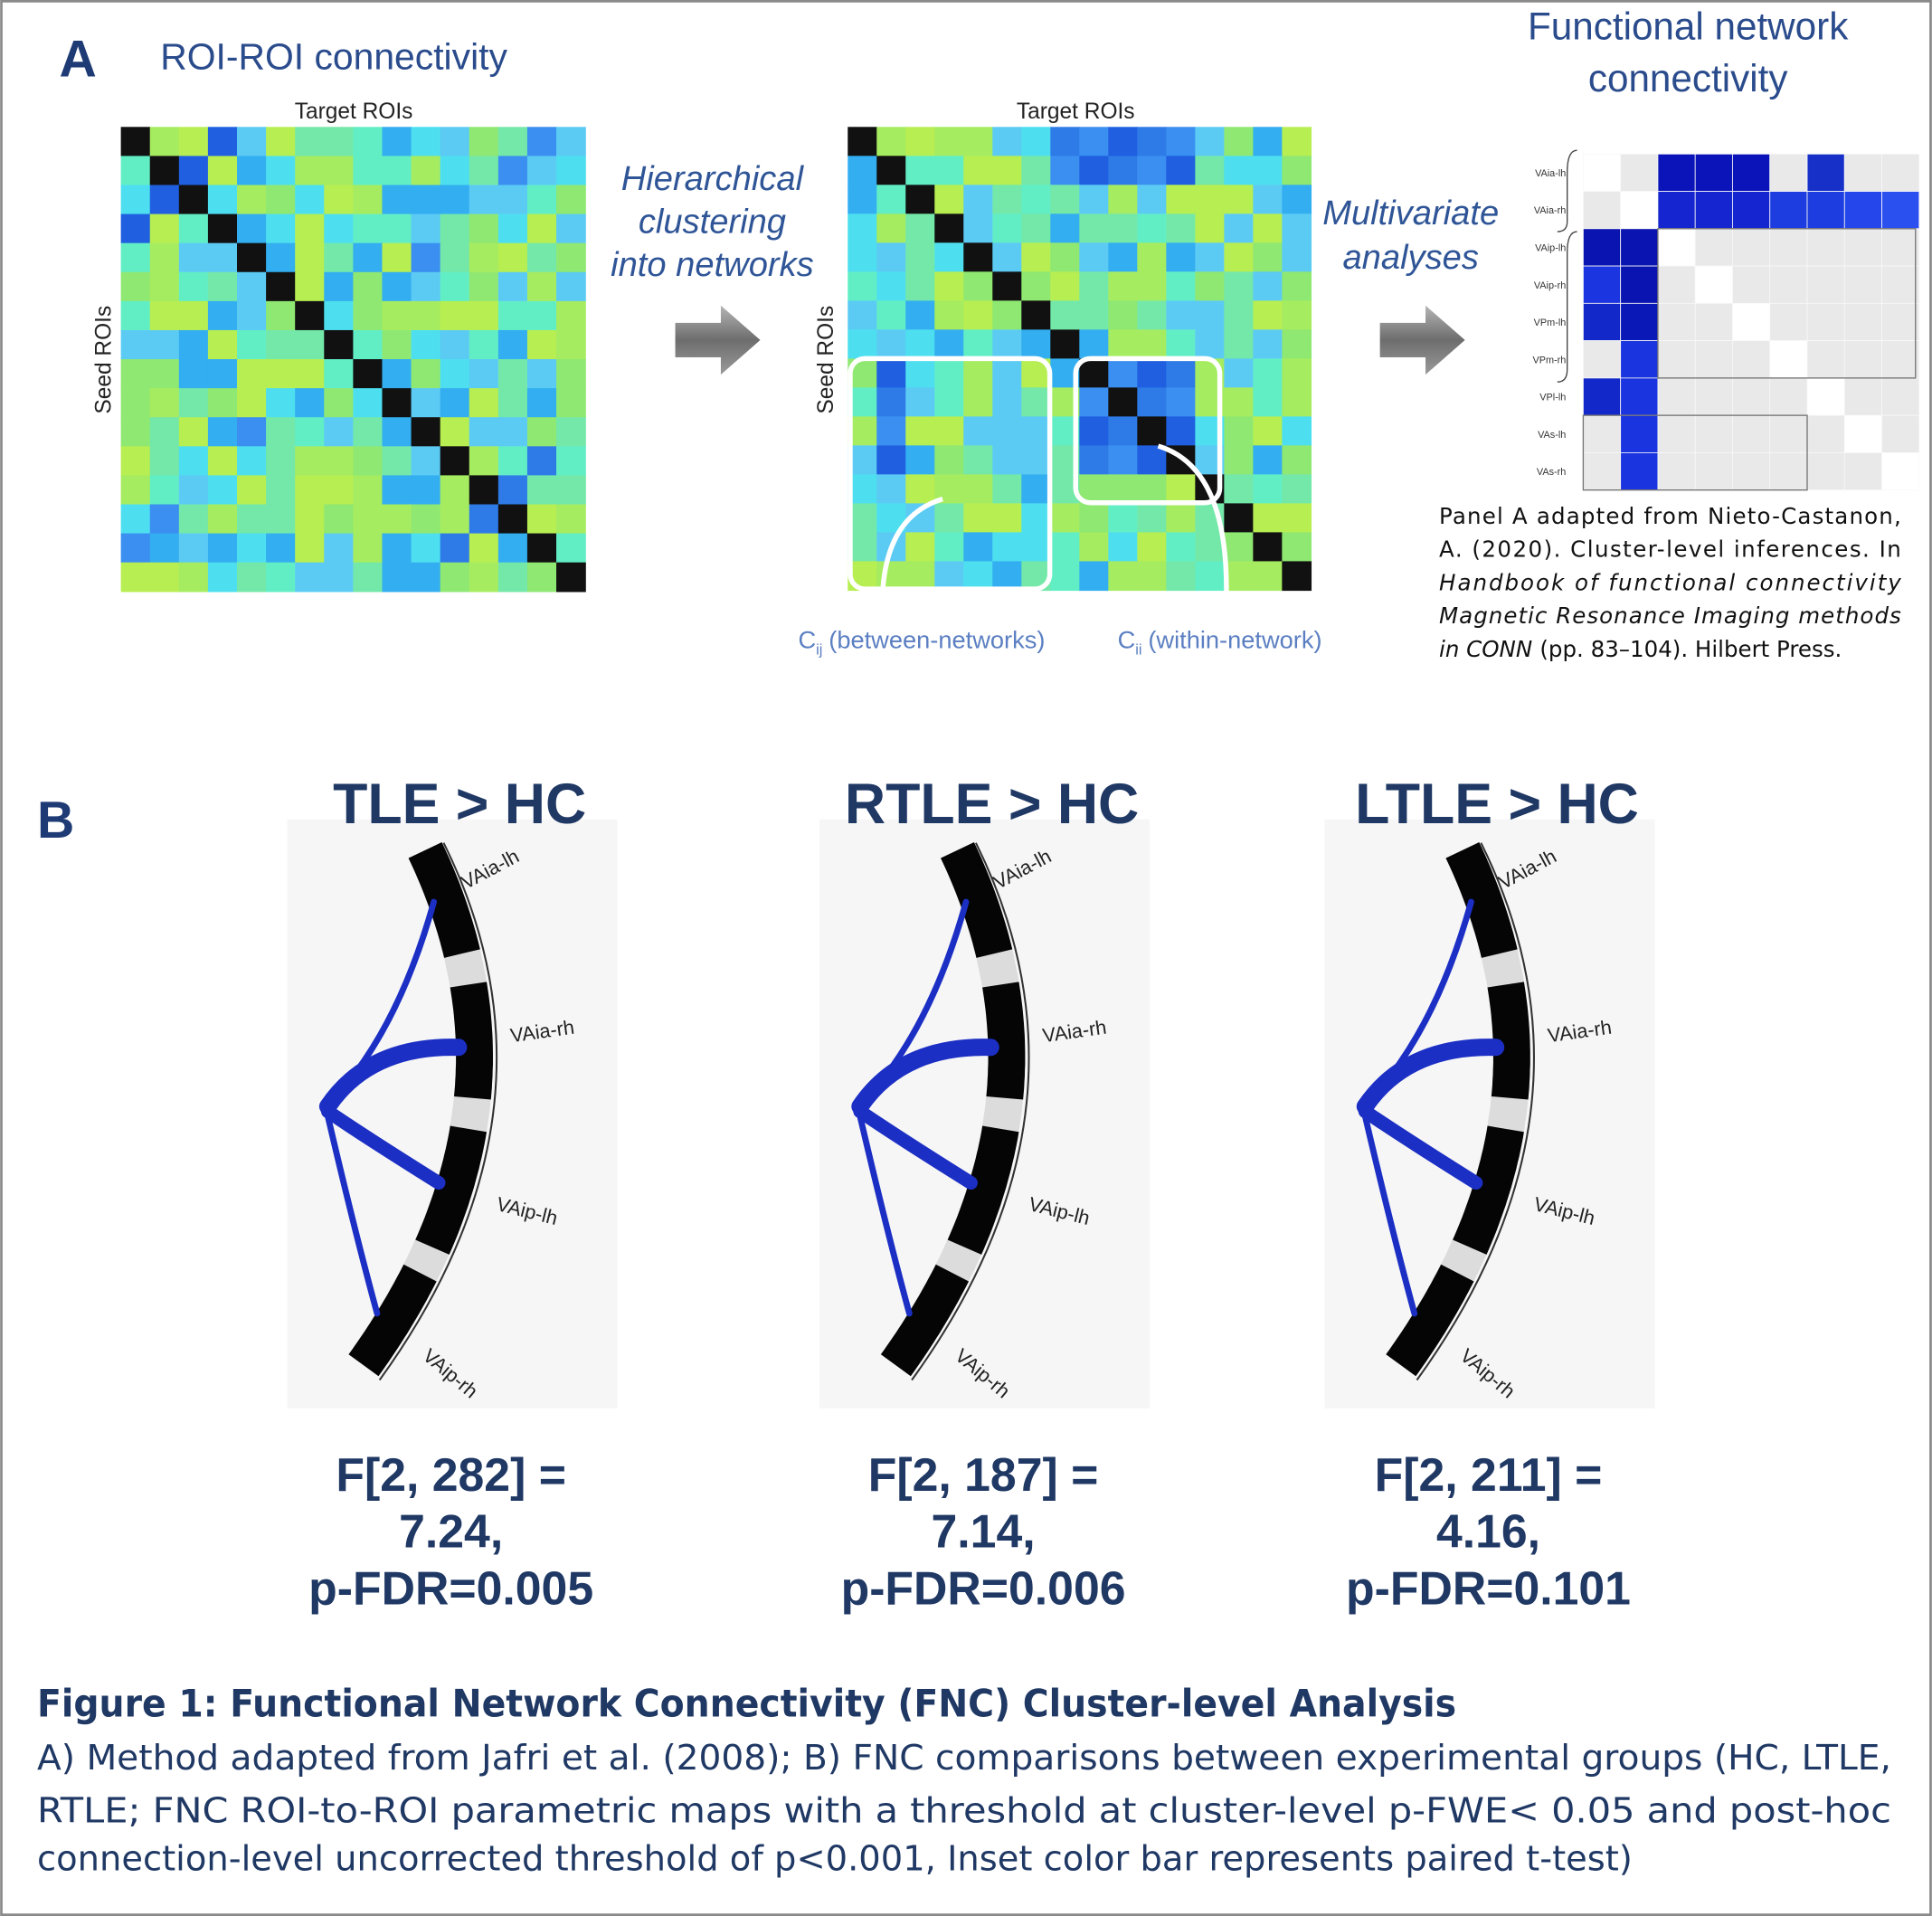 Image resolution: width=1932 pixels, height=1916 pixels. Describe the element at coordinates (911, 554) in the screenshot. I see `pointer` at that location.